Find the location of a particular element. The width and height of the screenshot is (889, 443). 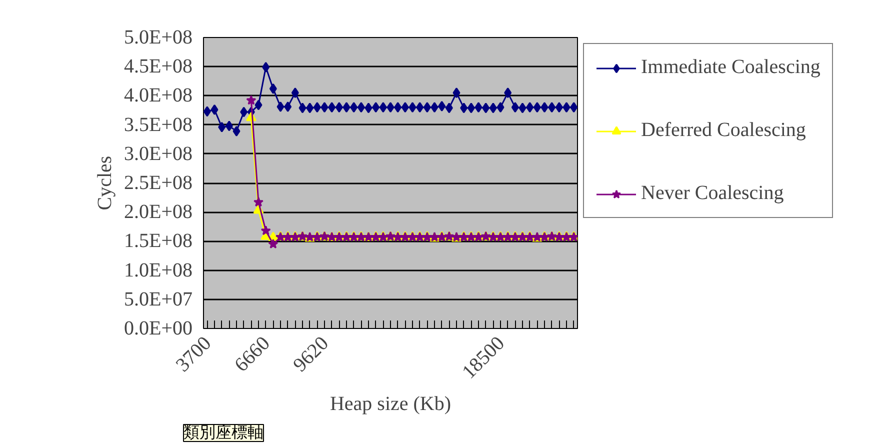

x-axis-title: Heap size (Kb) is located at coordinates (391, 403).